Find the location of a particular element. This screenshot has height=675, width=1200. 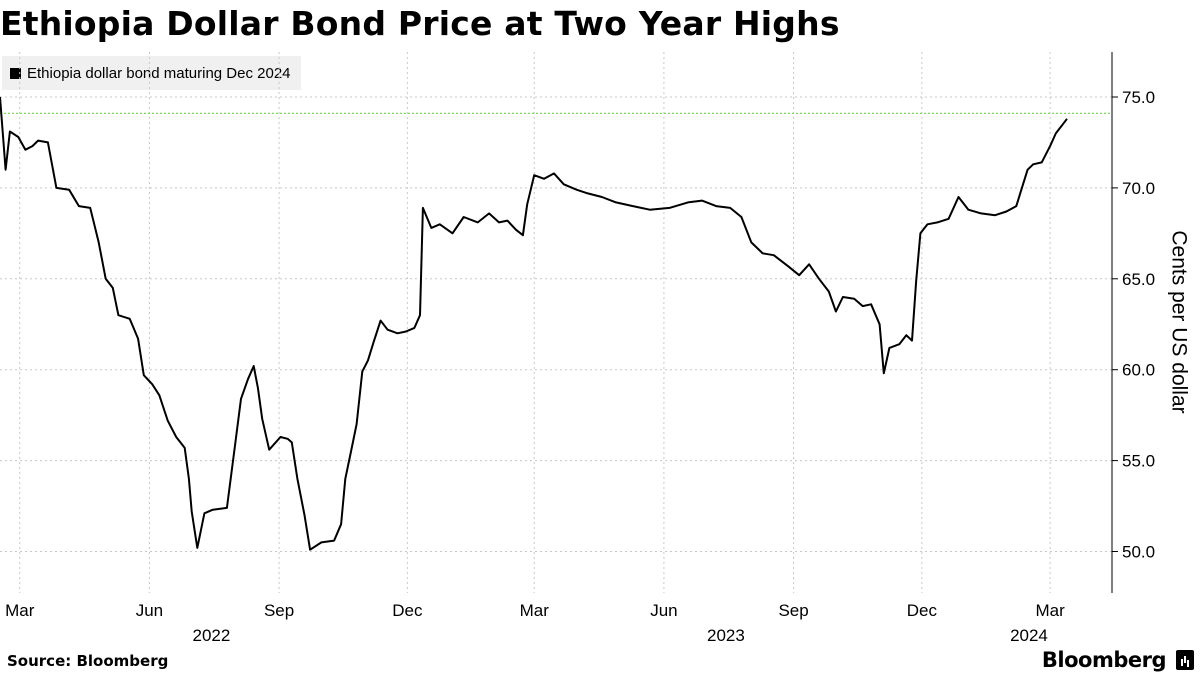

legend-label: Ethiopia dollar bond maturing Dec 2024 is located at coordinates (159, 73).